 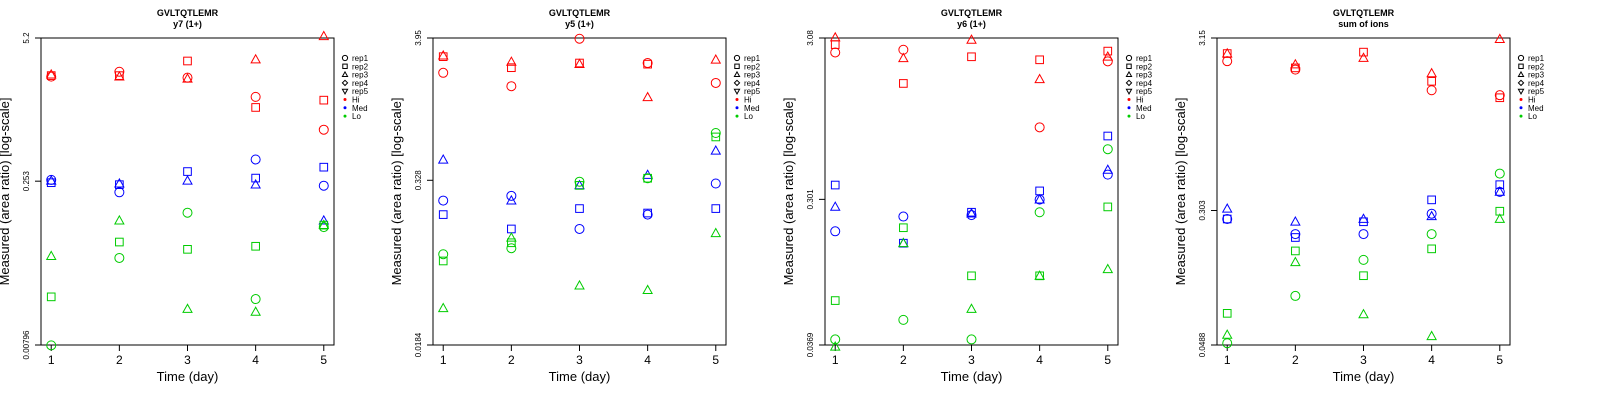 What do you see at coordinates (752, 83) in the screenshot?
I see `legend-label: rep4` at bounding box center [752, 83].